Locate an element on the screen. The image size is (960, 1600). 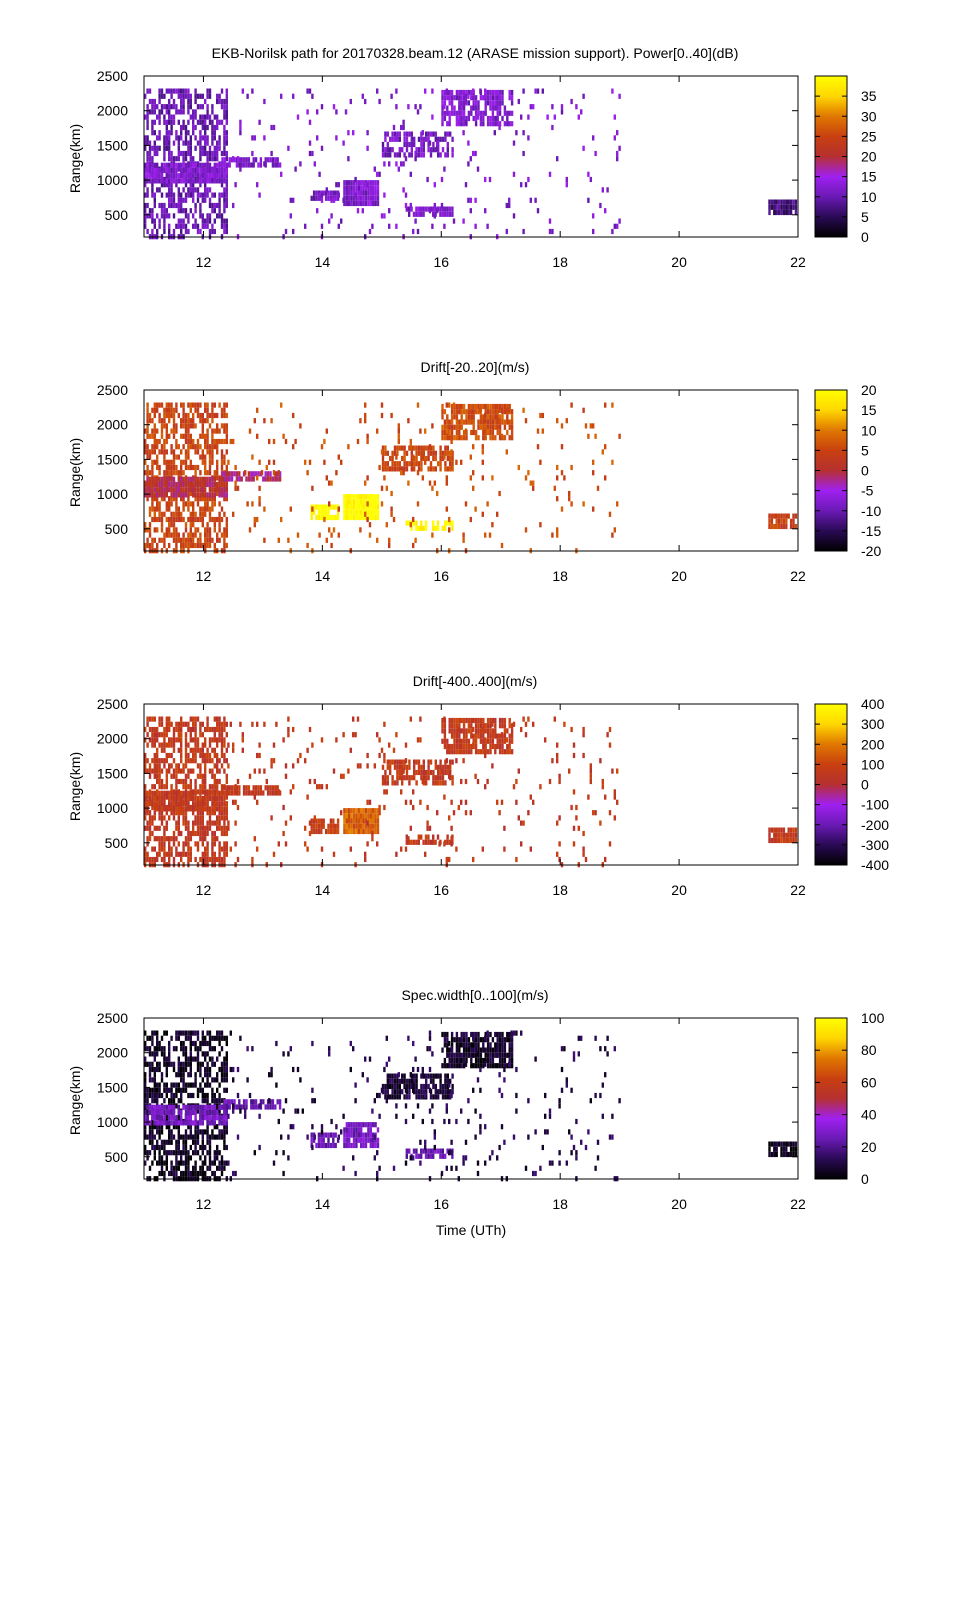
x-tick-label: 14 is located at coordinates (323, 576).